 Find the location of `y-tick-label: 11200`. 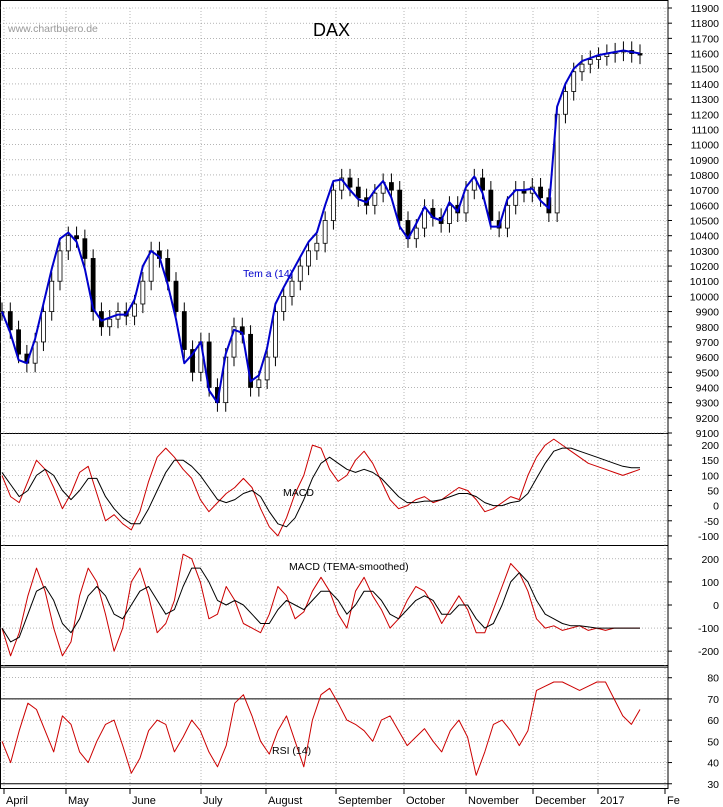

y-tick-label: 11200 is located at coordinates (705, 115).